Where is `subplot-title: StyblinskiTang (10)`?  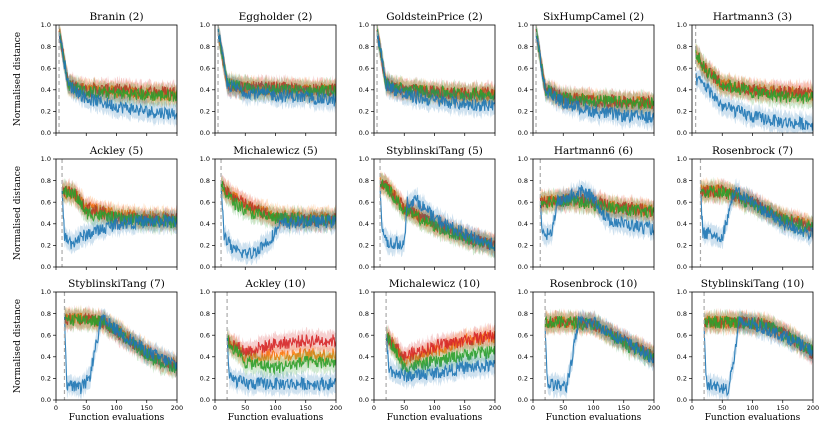
subplot-title: StyblinskiTang (10) is located at coordinates (752, 284).